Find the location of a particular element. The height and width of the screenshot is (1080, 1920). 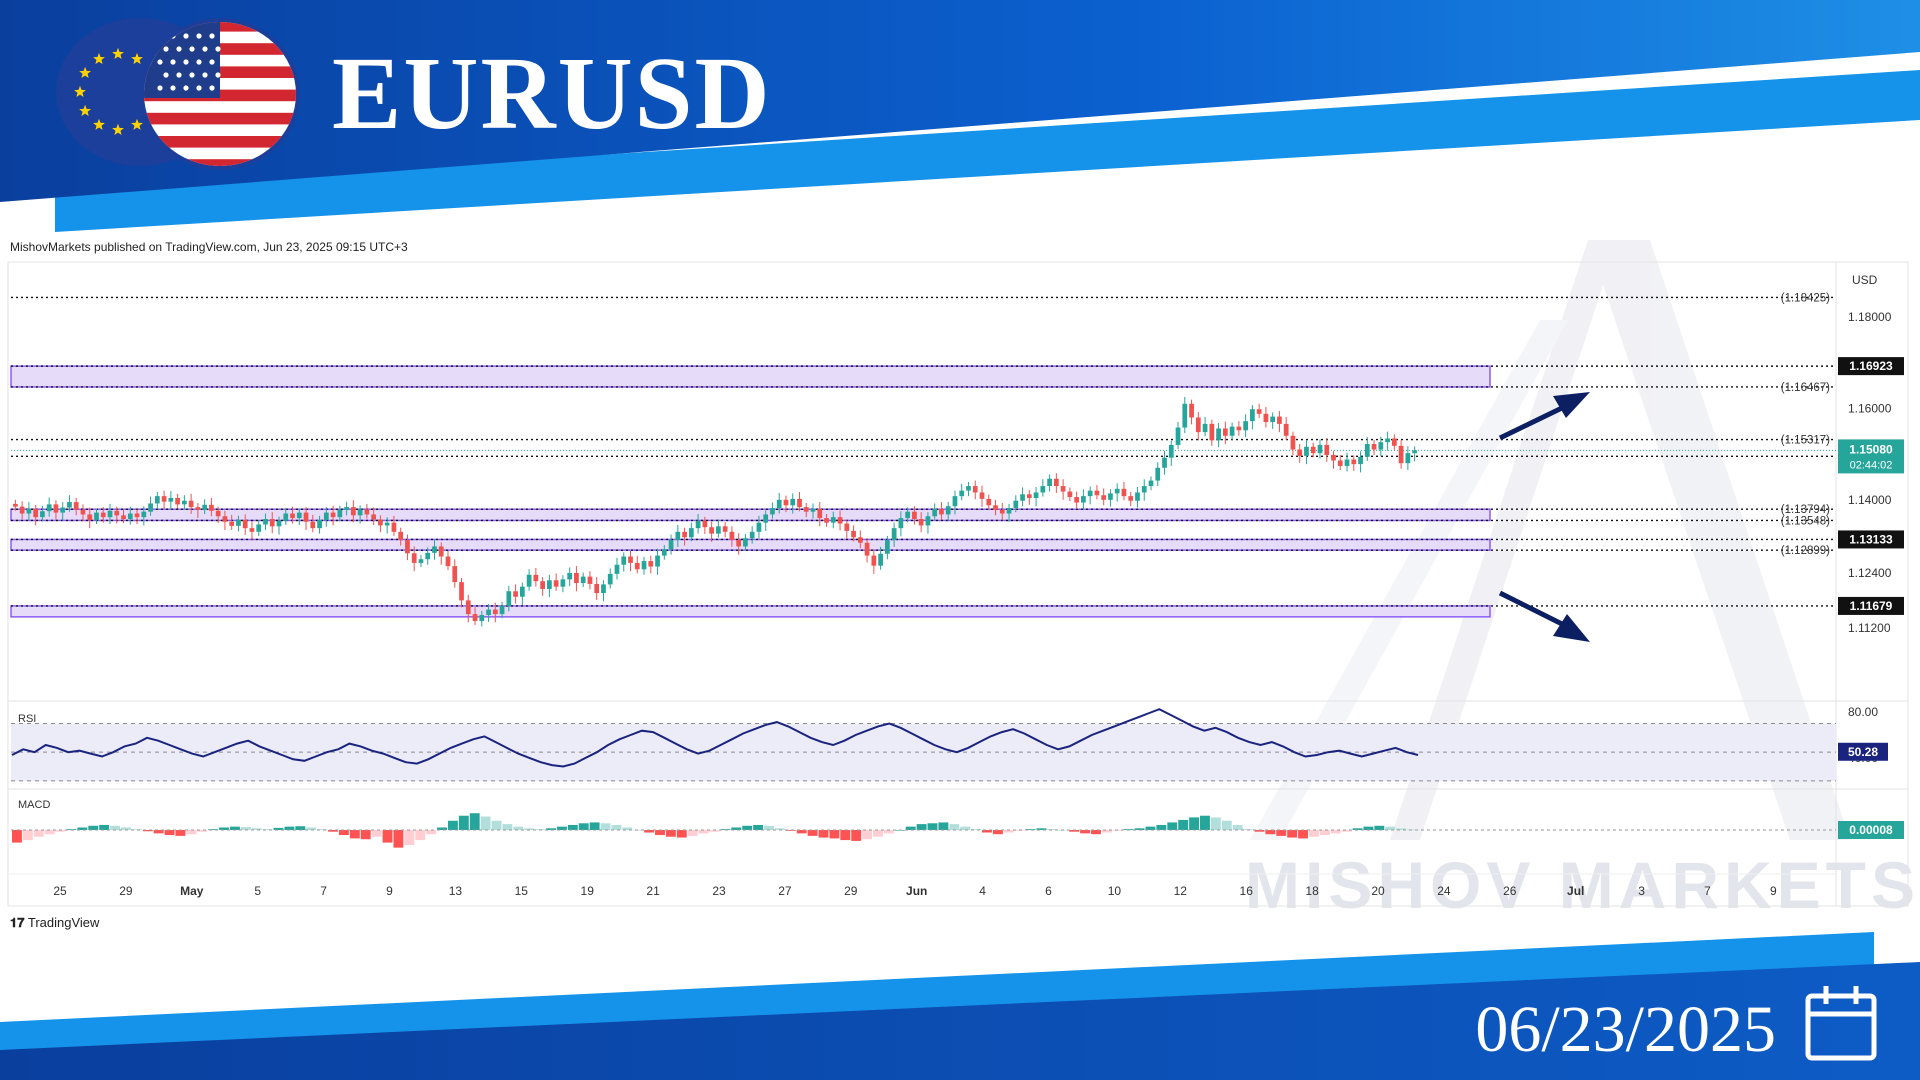

x-tick-label: 20 is located at coordinates (1378, 891).